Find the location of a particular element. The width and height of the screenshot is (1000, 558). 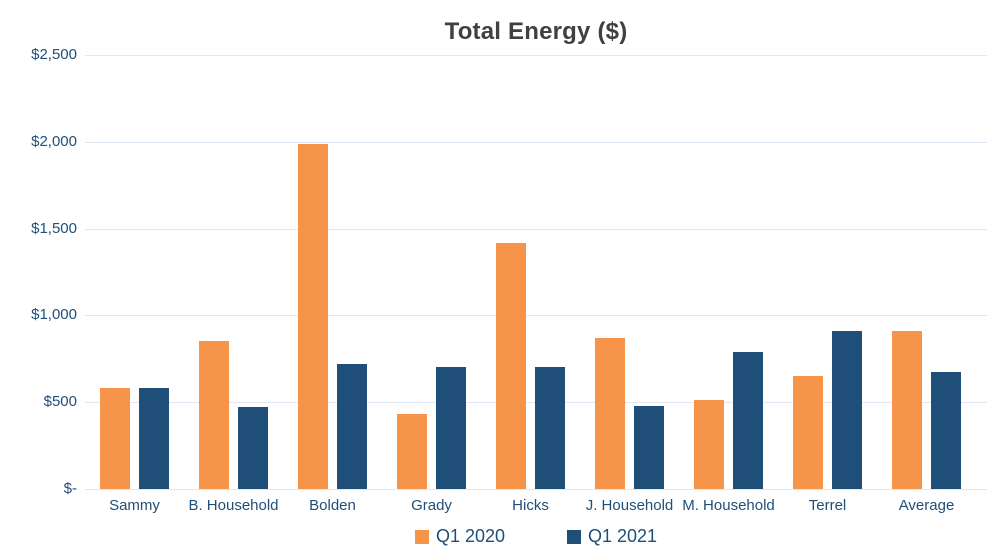

x-tick-label-m-household: M. Household is located at coordinates (728, 505).